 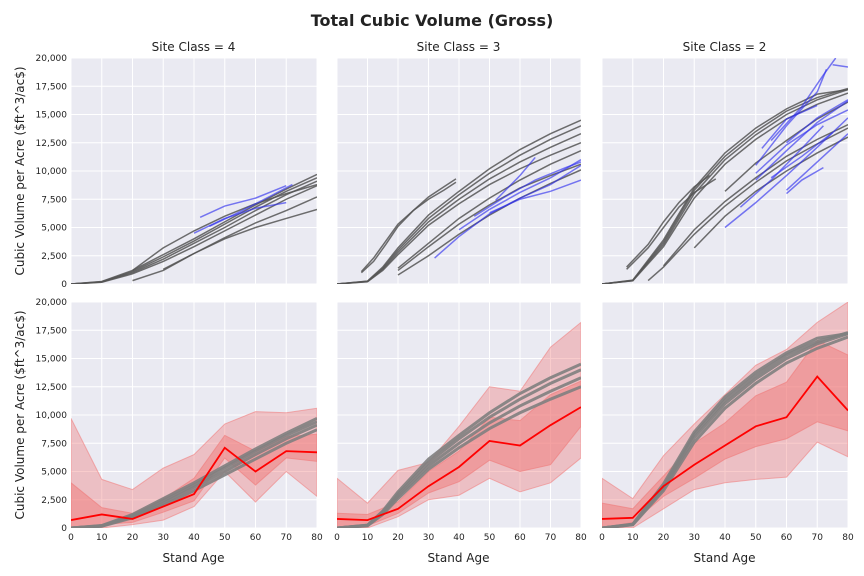 I want to click on outer-band, so click(x=194, y=467).